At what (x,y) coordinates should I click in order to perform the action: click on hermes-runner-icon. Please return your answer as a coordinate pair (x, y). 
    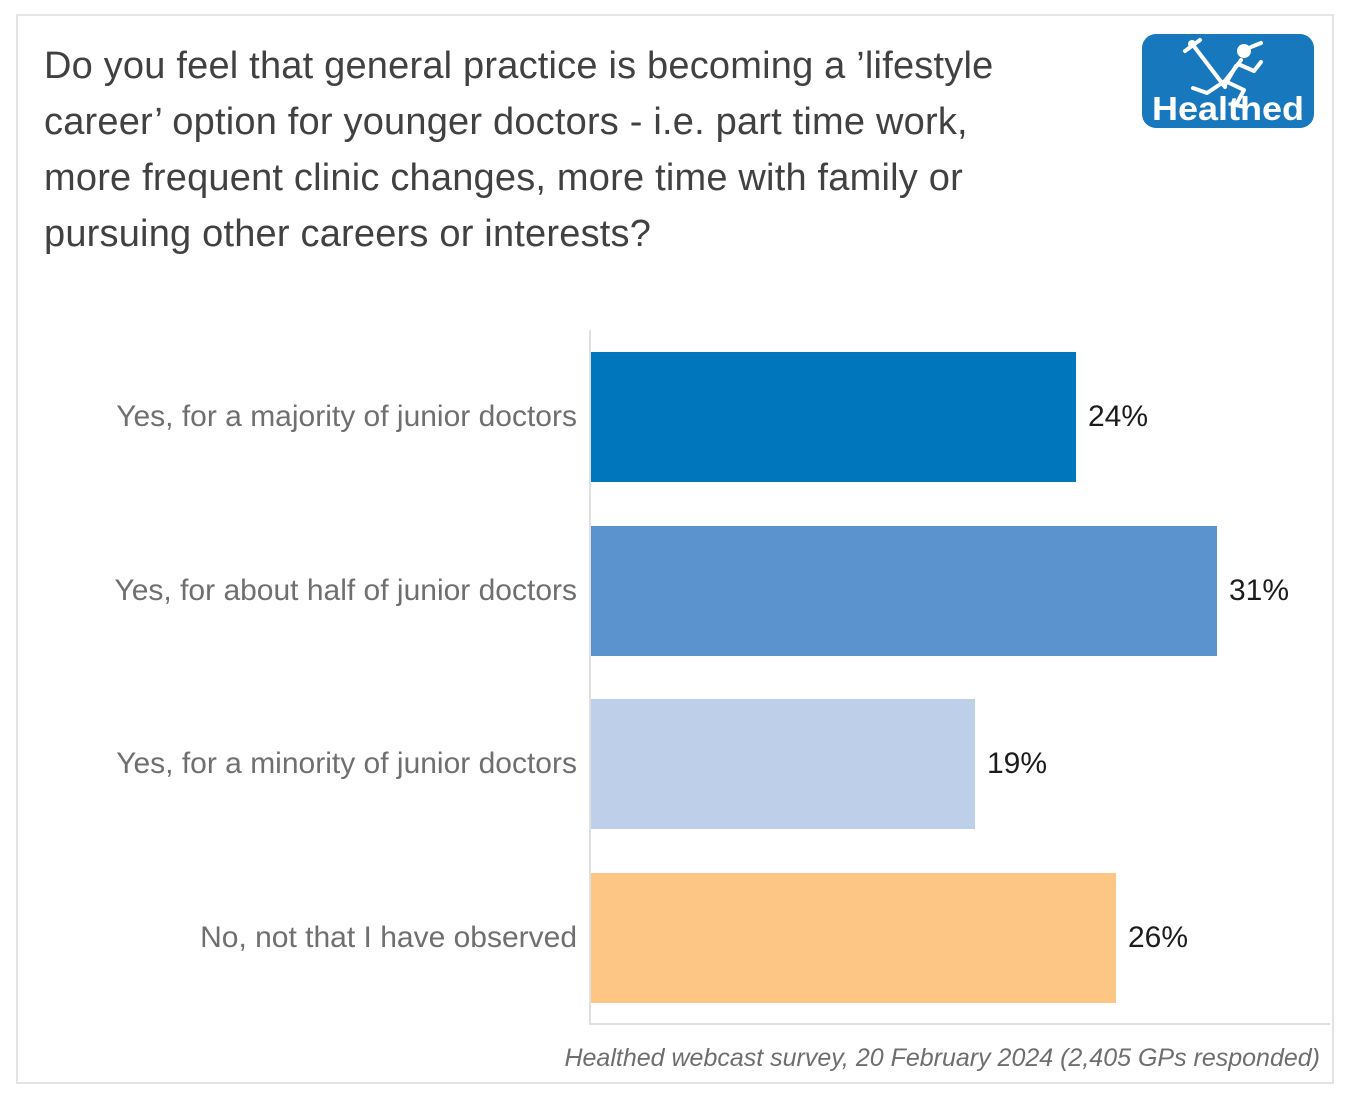
    Looking at the image, I should click on (1223, 73).